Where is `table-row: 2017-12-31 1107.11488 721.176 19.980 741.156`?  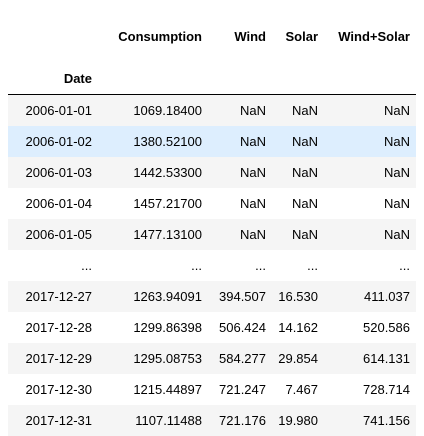 table-row: 2017-12-31 1107.11488 721.176 19.980 741.156 is located at coordinates (212, 420).